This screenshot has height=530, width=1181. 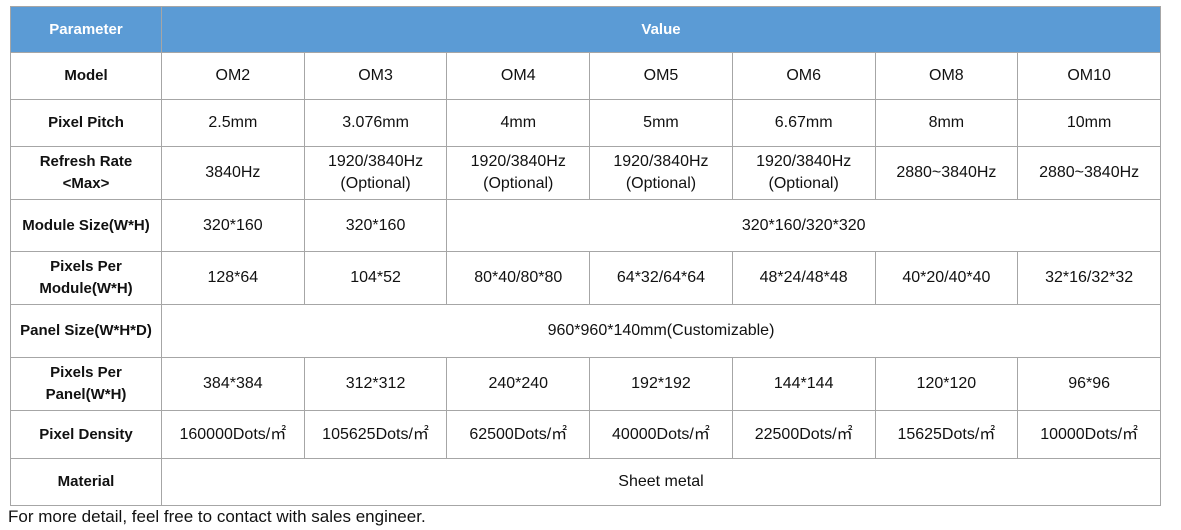 I want to click on value-cell: OM2, so click(x=233, y=76).